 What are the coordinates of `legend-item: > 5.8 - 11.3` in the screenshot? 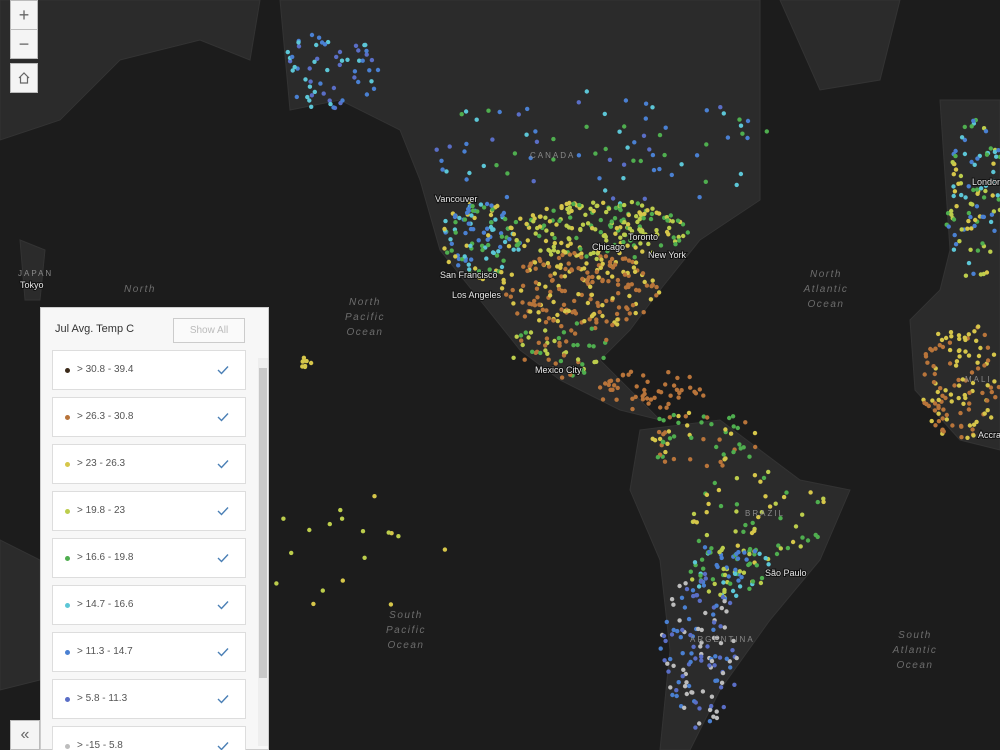 It's located at (149, 699).